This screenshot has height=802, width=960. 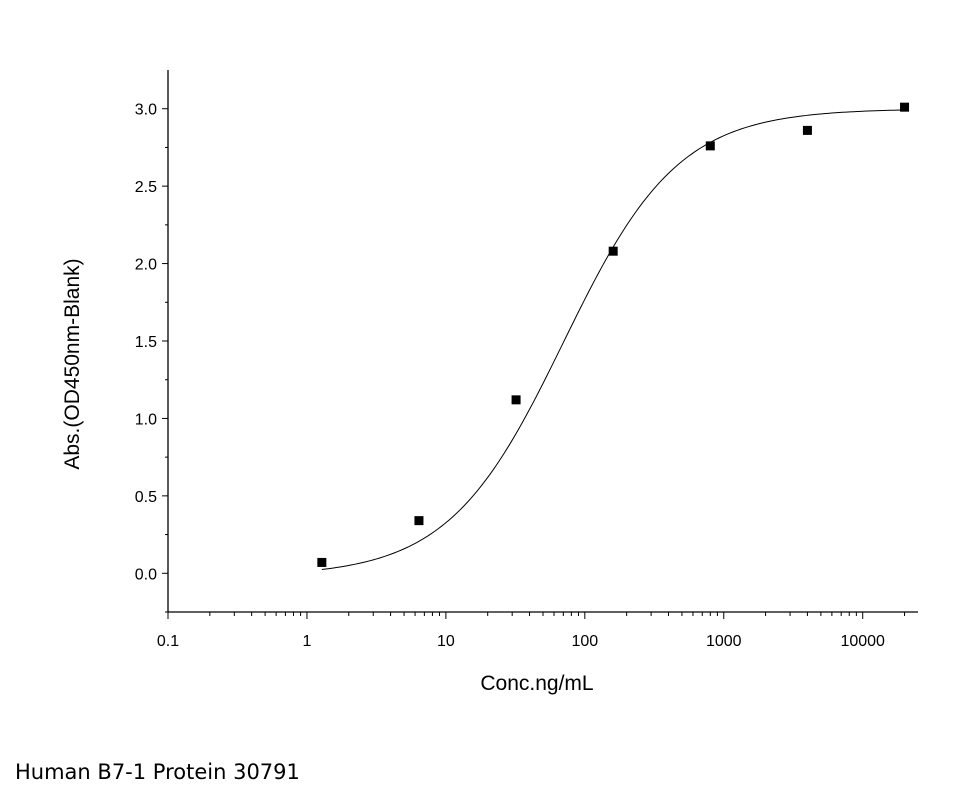 What do you see at coordinates (146, 574) in the screenshot?
I see `y-tick-label: 0.0` at bounding box center [146, 574].